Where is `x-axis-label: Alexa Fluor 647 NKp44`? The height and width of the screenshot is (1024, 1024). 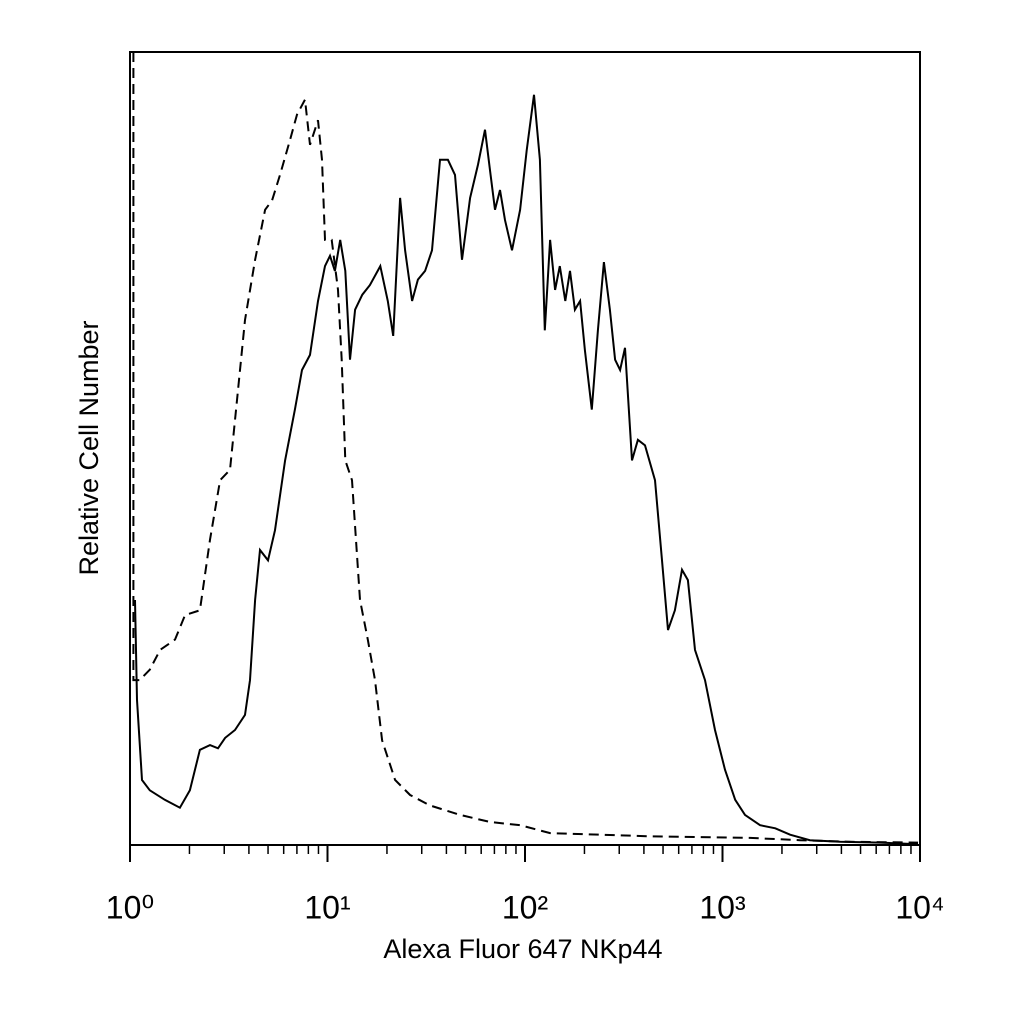 x-axis-label: Alexa Fluor 647 NKp44 is located at coordinates (522, 949).